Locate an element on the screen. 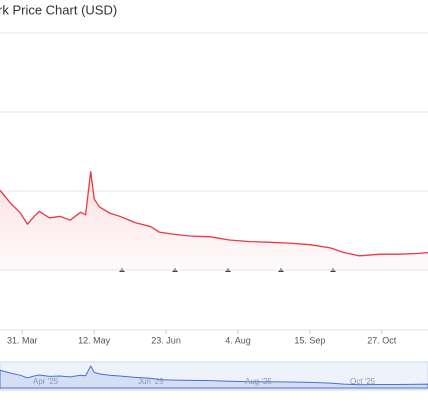 This screenshot has width=428, height=400. navigator-line is located at coordinates (214, 376).